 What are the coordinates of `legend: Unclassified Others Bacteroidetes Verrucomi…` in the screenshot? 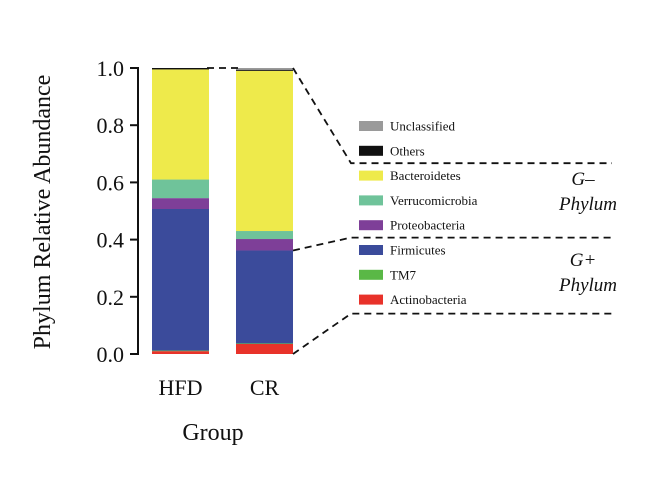 It's located at (418, 213).